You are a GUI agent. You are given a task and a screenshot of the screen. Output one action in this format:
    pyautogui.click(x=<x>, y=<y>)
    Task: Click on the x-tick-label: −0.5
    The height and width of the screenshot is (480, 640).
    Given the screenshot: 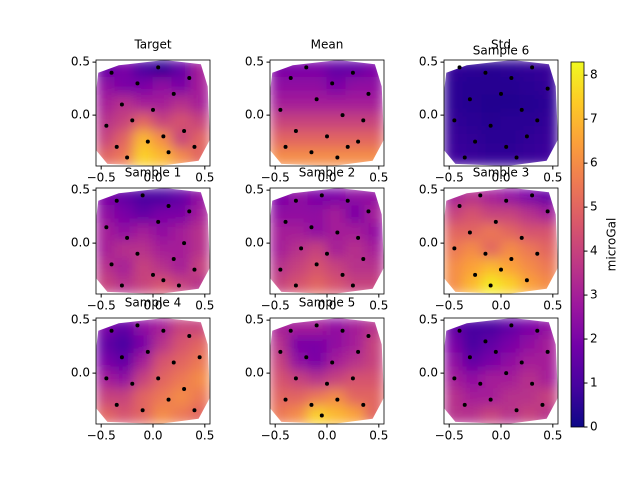 What is the action you would take?
    pyautogui.click(x=101, y=436)
    